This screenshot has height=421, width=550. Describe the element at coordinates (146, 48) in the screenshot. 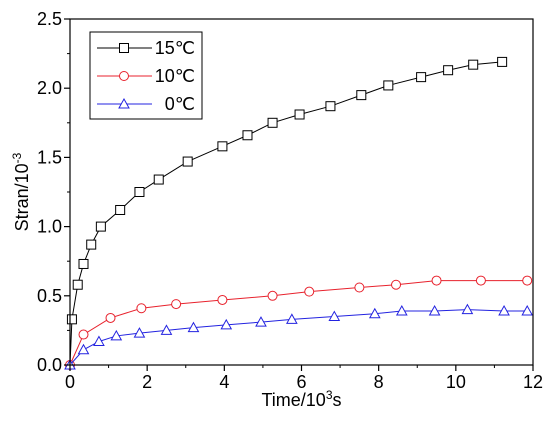

I see `legend-item: 15℃` at that location.